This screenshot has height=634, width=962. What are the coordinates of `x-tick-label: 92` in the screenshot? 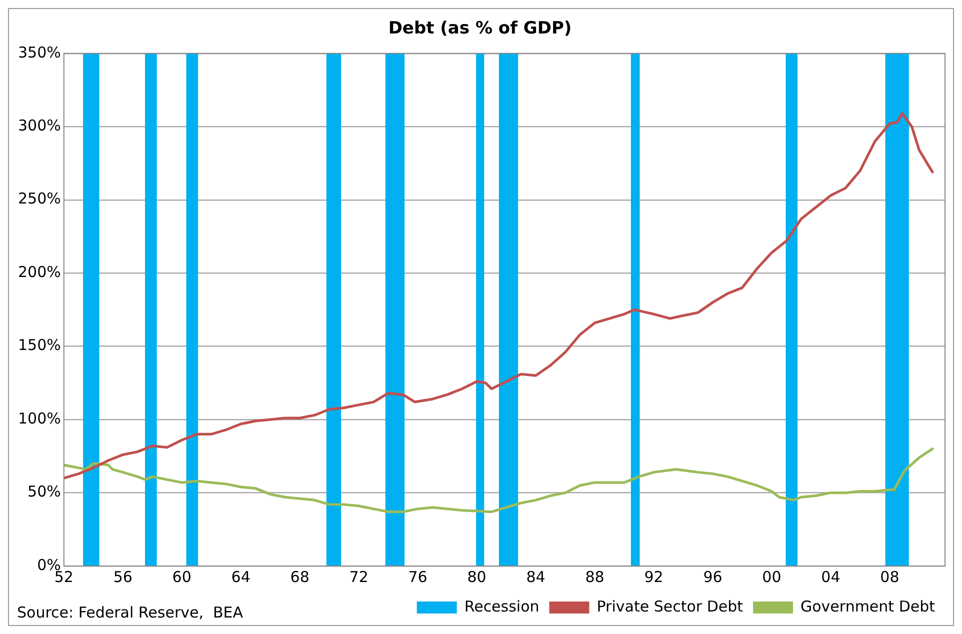 It's located at (654, 577).